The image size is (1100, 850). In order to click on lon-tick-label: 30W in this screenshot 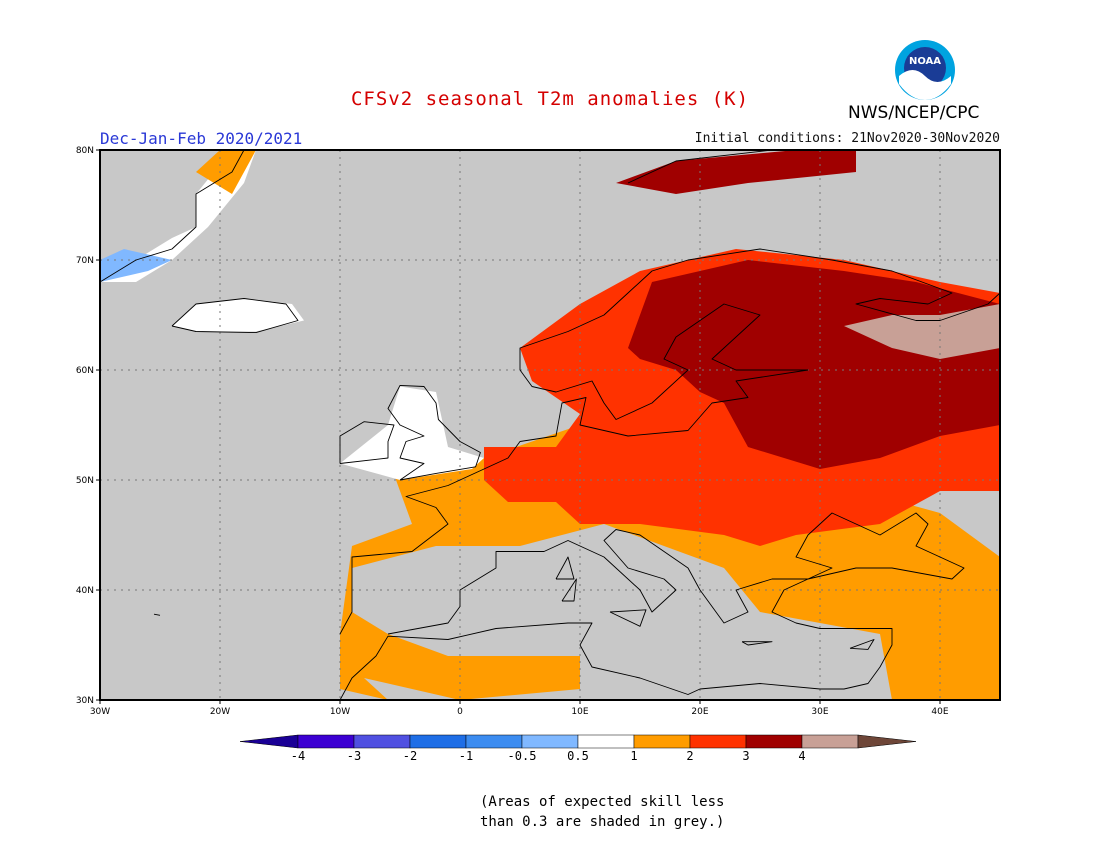, I will do `click(100, 712)`.